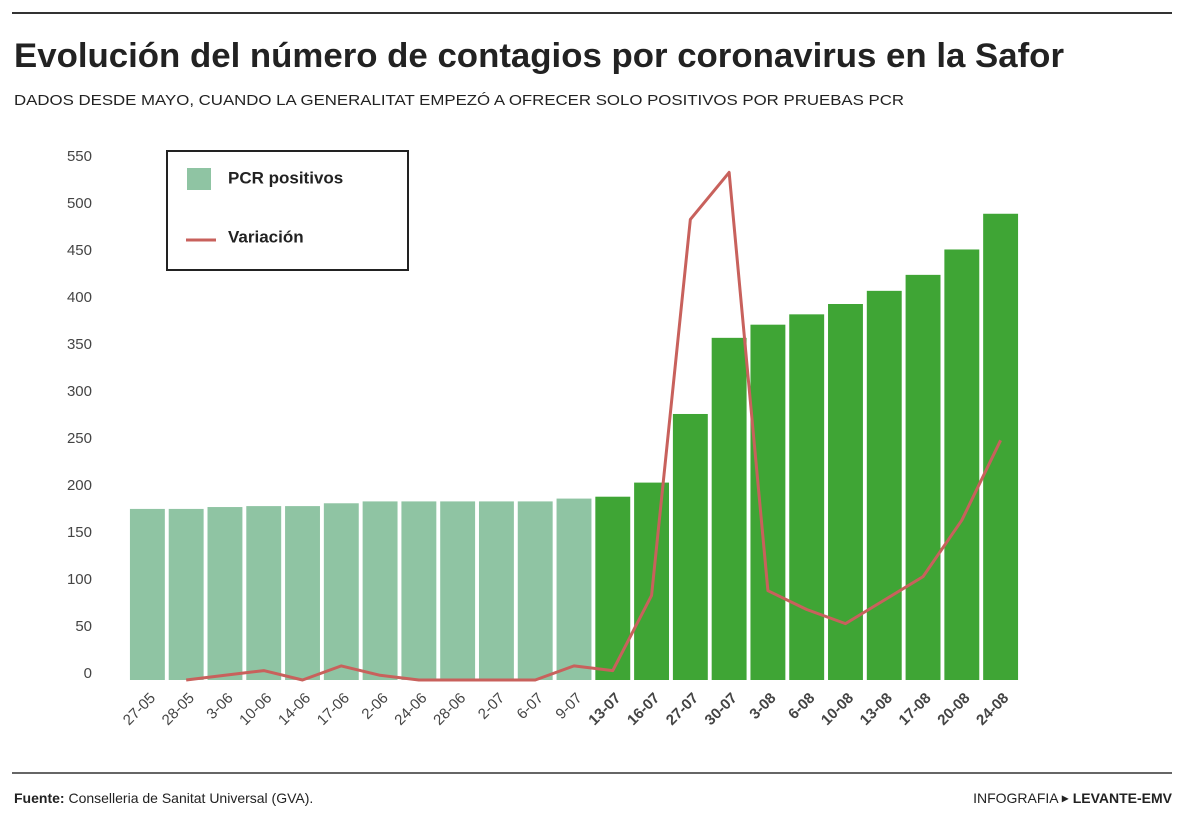 The width and height of the screenshot is (1200, 827). Describe the element at coordinates (682, 709) in the screenshot. I see `x-tick-label: 27-07` at that location.